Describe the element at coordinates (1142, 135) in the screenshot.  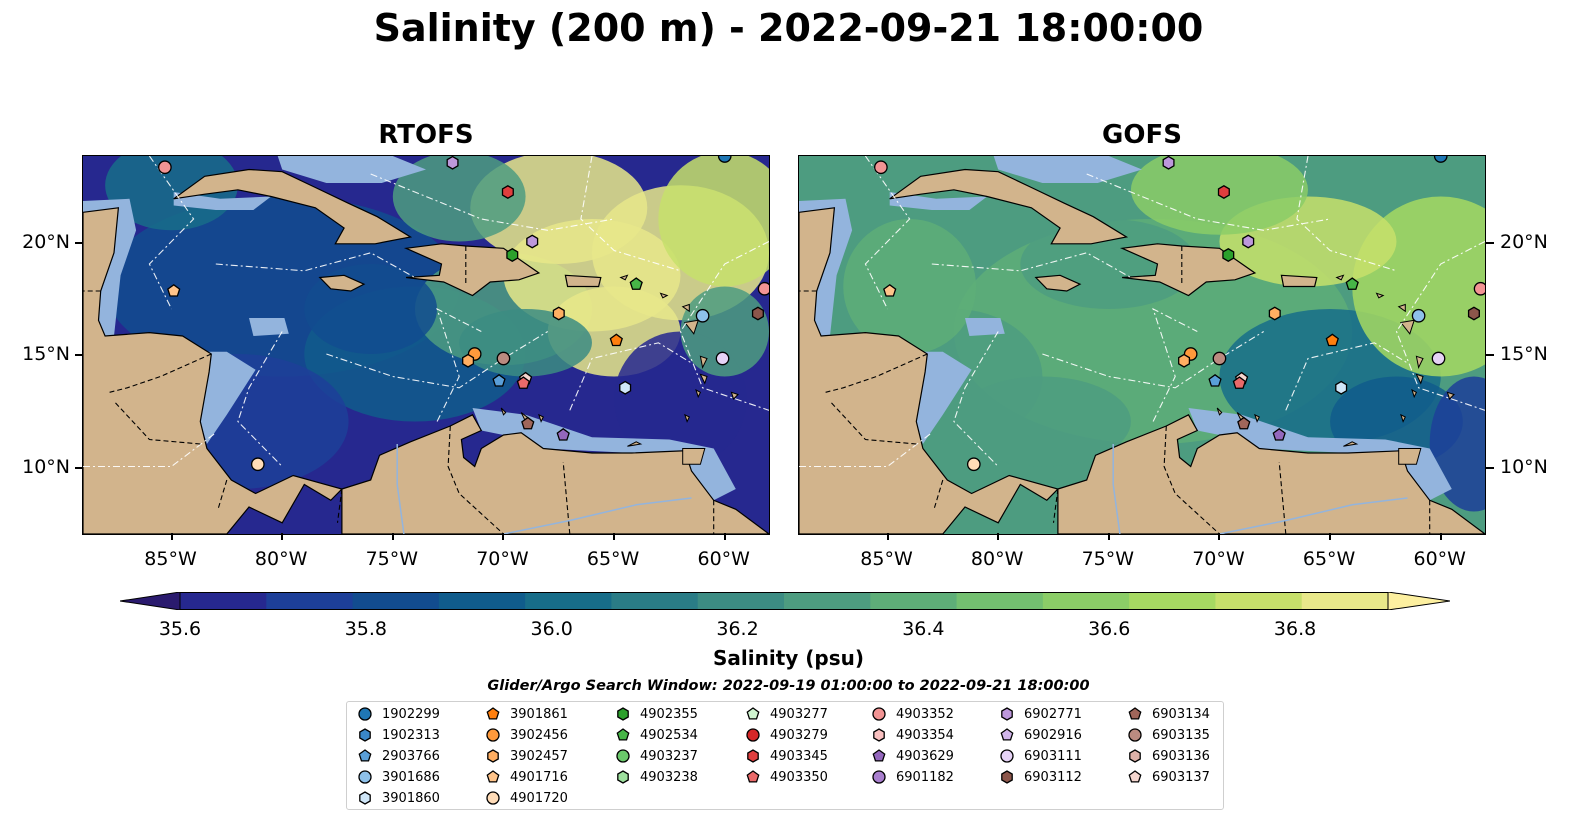
I see `panel-title-gofs: GOFS` at that location.